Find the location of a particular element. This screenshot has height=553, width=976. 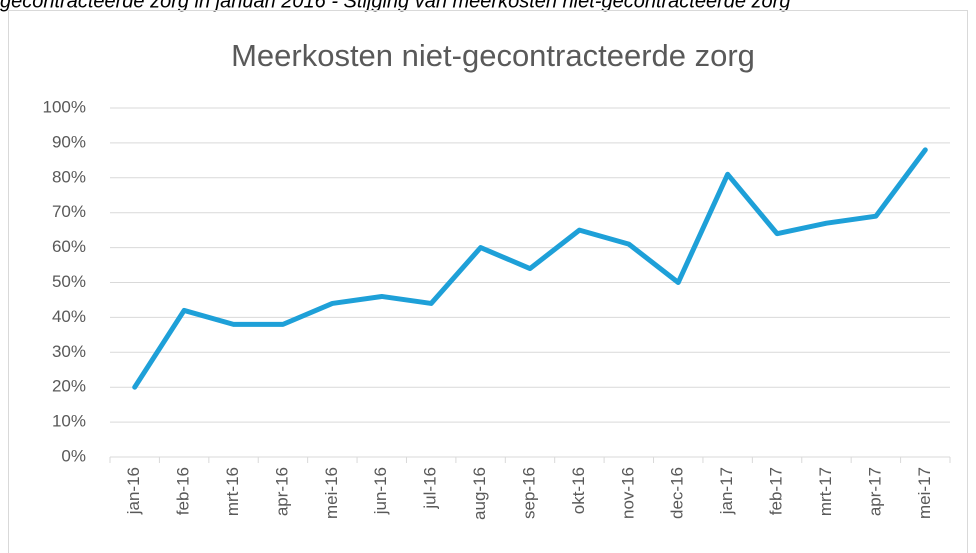

y-tick-label: 50% is located at coordinates (69, 281).